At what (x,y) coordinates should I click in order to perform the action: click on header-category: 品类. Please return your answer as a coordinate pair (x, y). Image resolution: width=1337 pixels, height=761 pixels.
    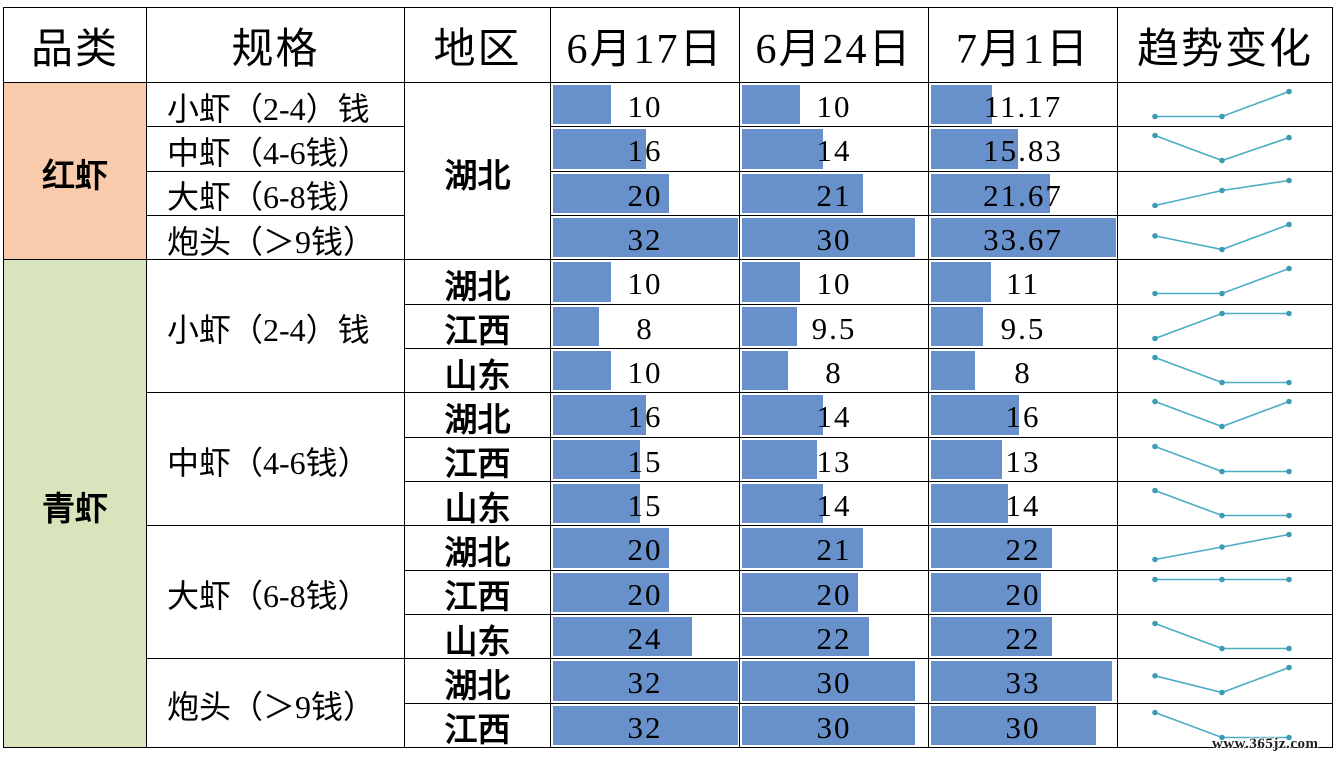
    Looking at the image, I should click on (75, 45).